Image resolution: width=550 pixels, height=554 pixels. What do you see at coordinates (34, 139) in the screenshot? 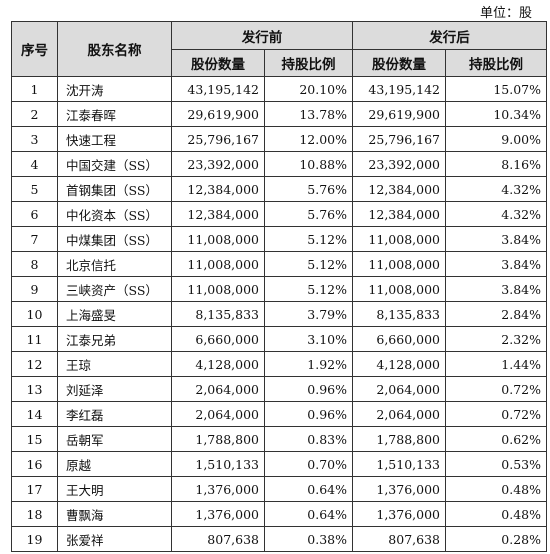
I see `seq-cell: 3` at bounding box center [34, 139].